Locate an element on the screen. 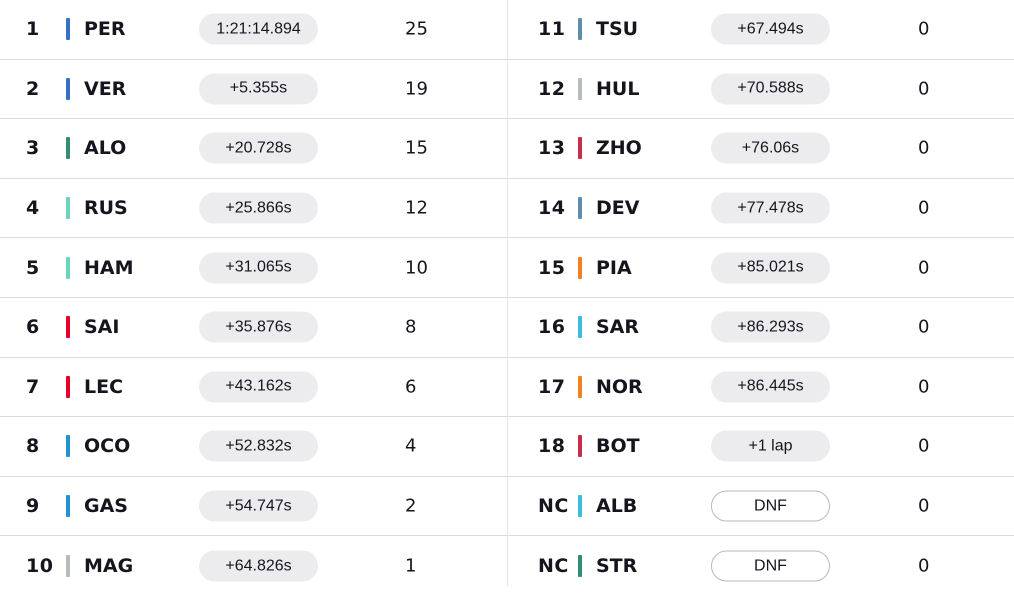 The image size is (1014, 596). race-time-pill: +1 lap is located at coordinates (770, 446).